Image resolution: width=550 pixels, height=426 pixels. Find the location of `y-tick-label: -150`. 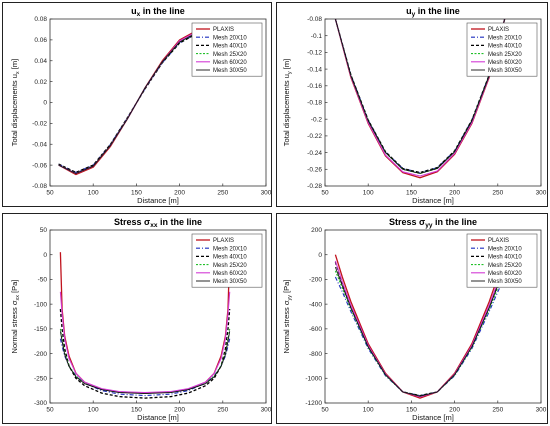

y-tick-label: -150 is located at coordinates (40, 329).